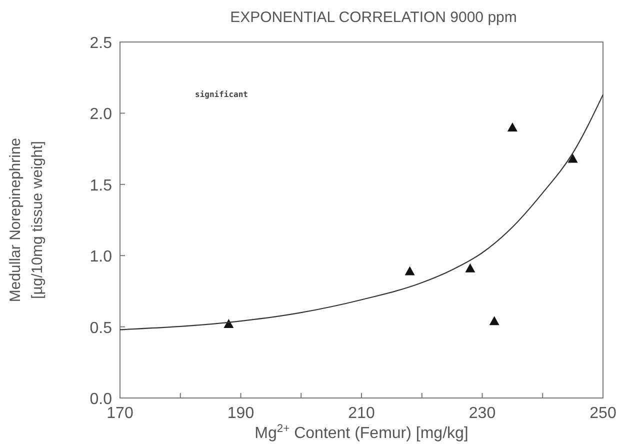  Describe the element at coordinates (101, 115) in the screenshot. I see `y-tick-label: 2.0` at that location.